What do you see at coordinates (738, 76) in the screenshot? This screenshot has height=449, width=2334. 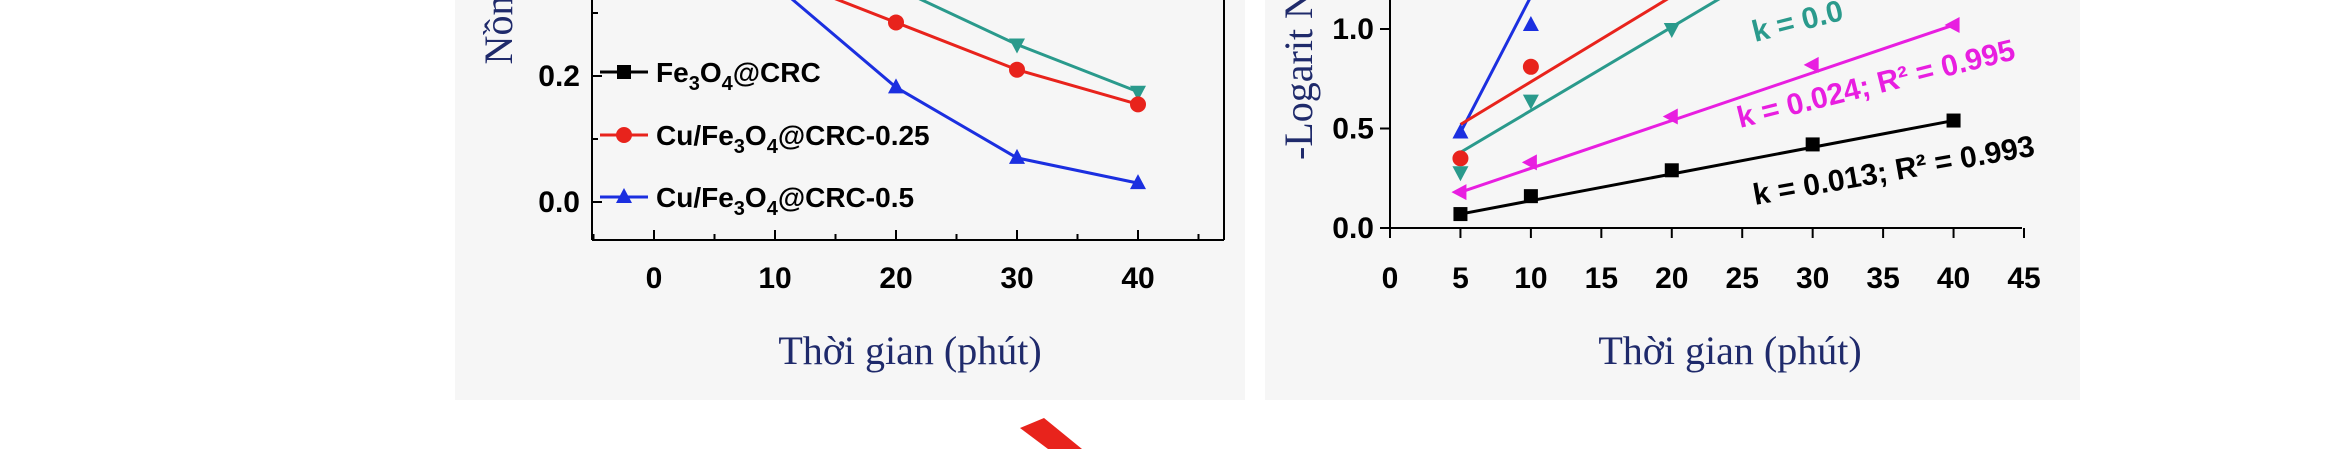 I see `legend-entry-label: Fe3O4@CRC` at bounding box center [738, 76].